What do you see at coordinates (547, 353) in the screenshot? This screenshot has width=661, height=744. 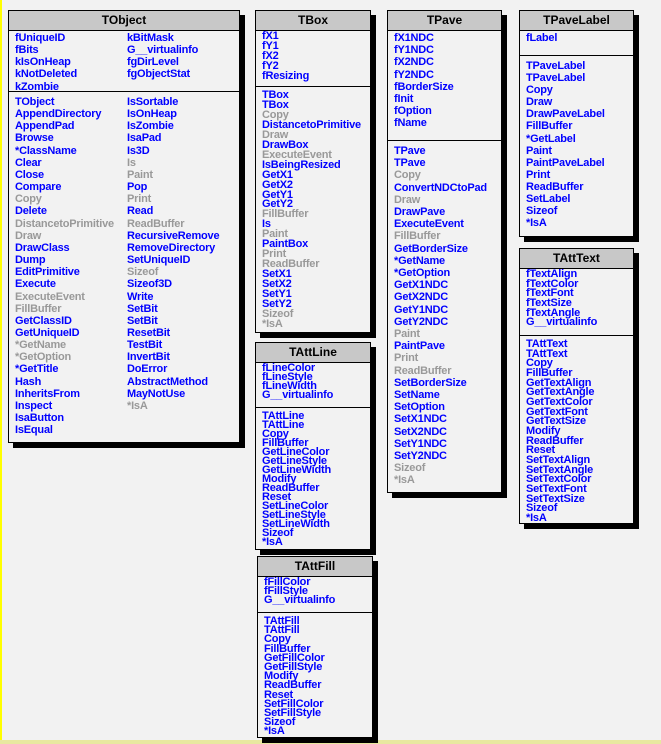 I see `member-function: TAttText` at bounding box center [547, 353].